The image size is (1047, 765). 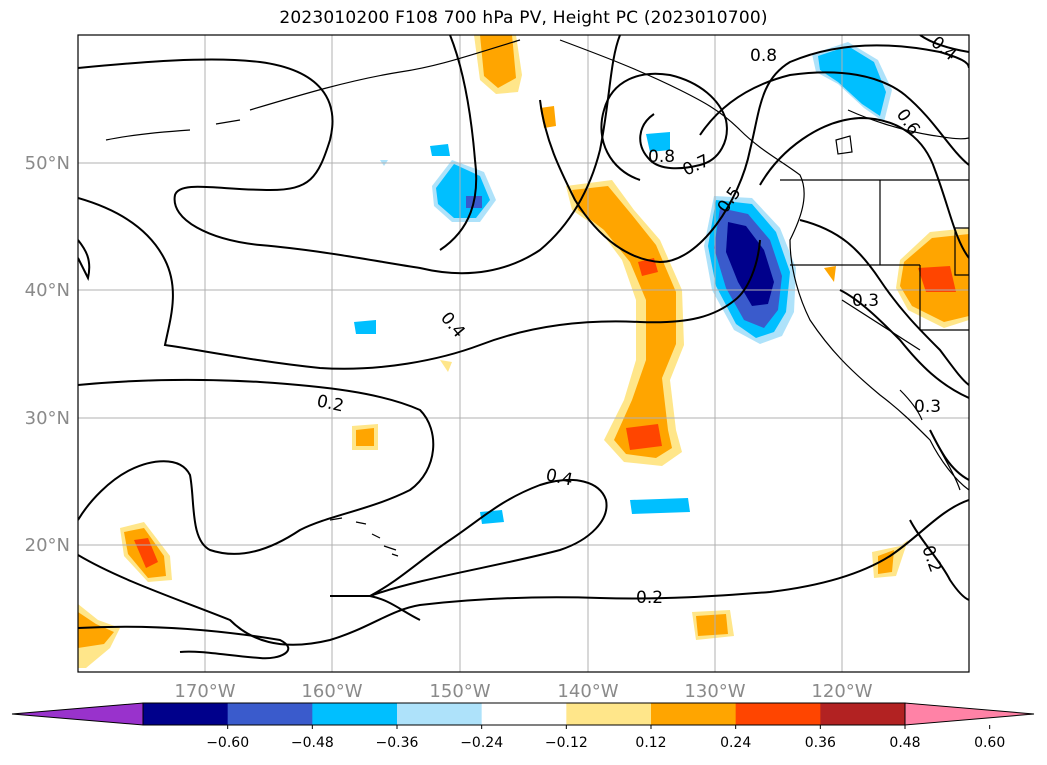 I want to click on colorbar-tick-label: 0.48, so click(x=904, y=743).